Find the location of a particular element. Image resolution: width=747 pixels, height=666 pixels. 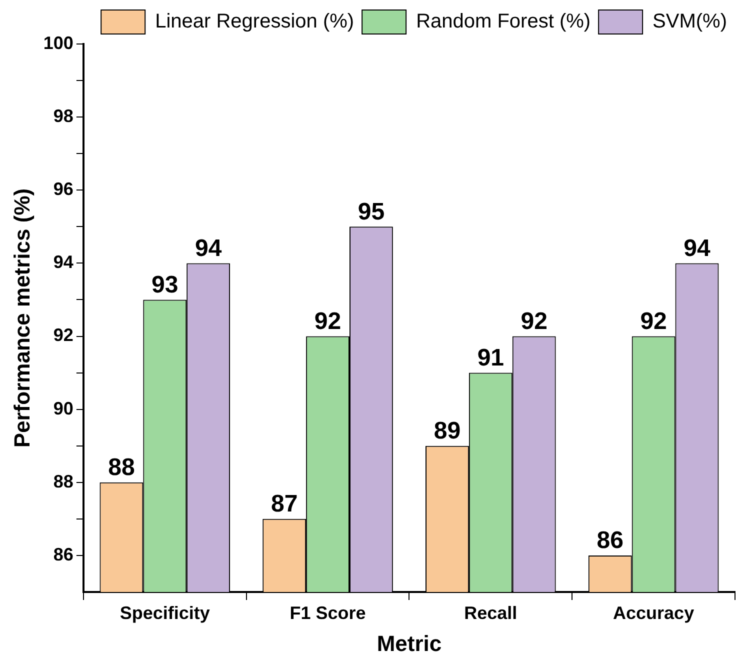

y-tick-label: 96 is located at coordinates (63, 189).